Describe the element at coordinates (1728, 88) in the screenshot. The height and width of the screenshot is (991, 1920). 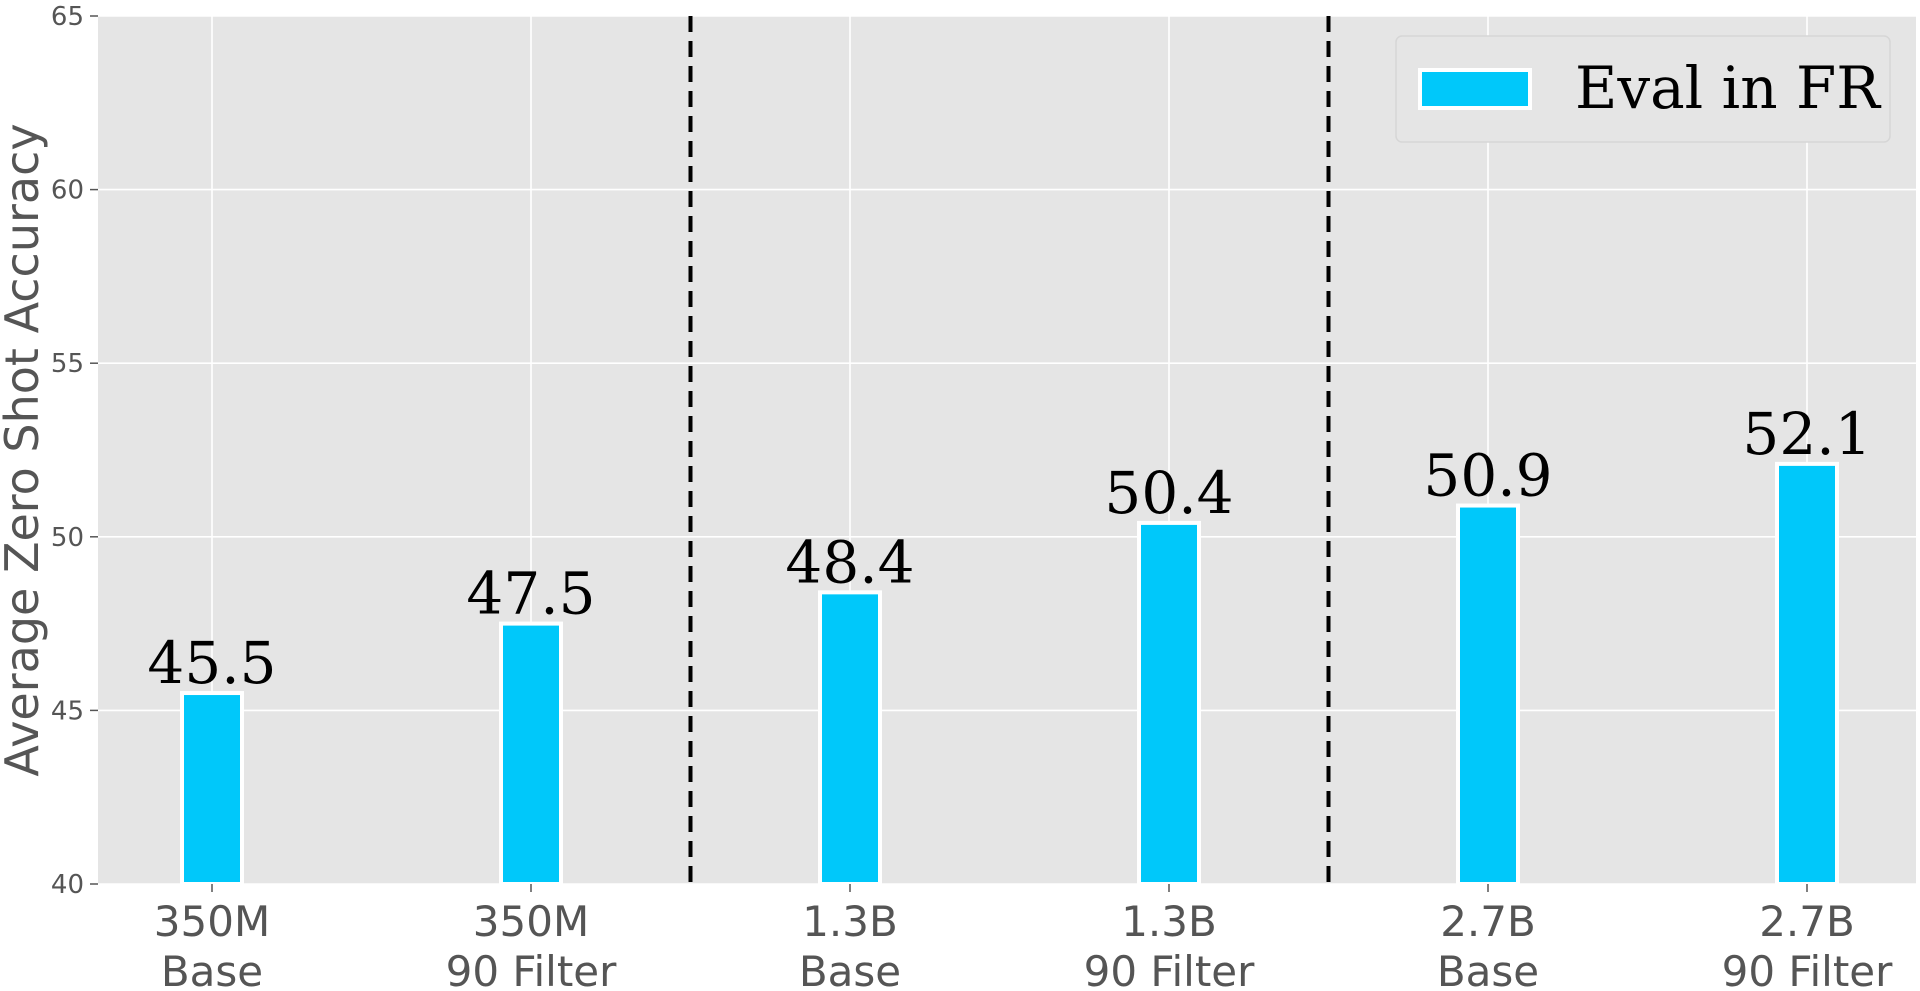
I see `legend-entry: Eval in FR` at that location.